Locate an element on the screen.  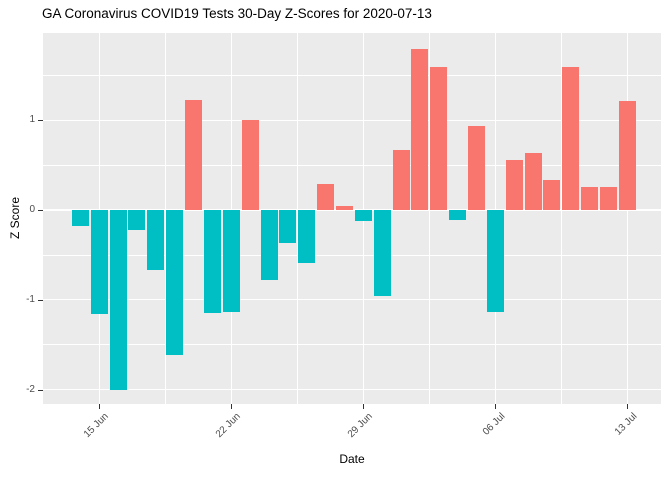
bar-07-jul is located at coordinates (514, 184).